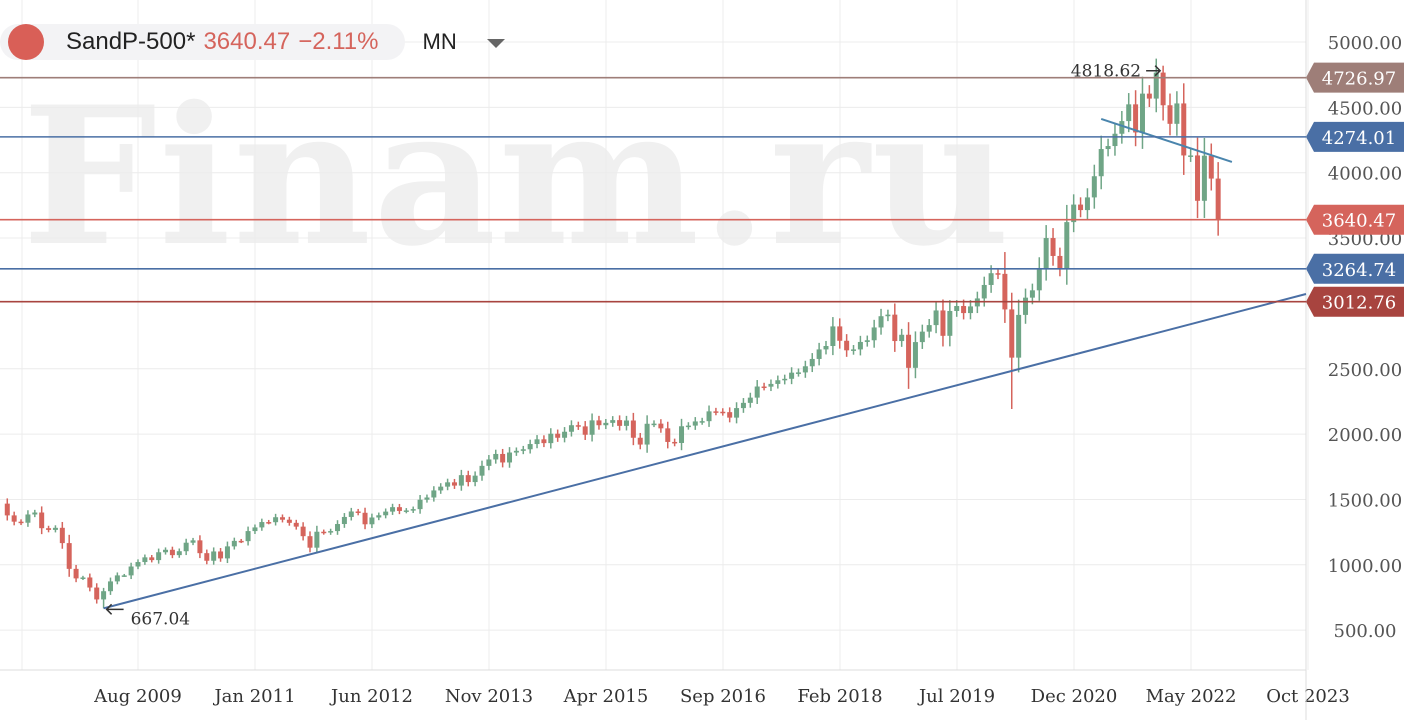  What do you see at coordinates (114, 609) in the screenshot?
I see `arrow-left-icon` at bounding box center [114, 609].